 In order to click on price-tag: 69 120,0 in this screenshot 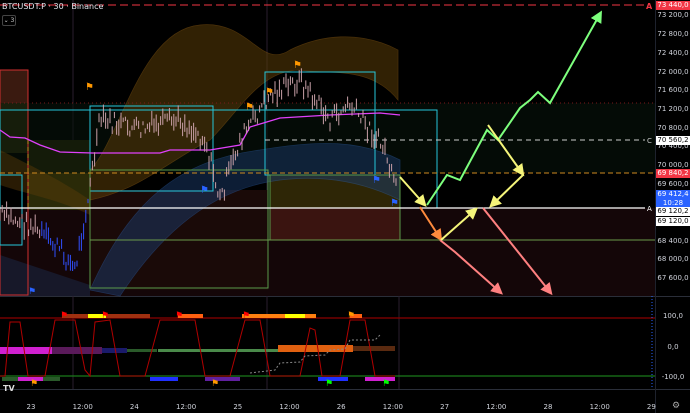, I will do `click(673, 221)`.